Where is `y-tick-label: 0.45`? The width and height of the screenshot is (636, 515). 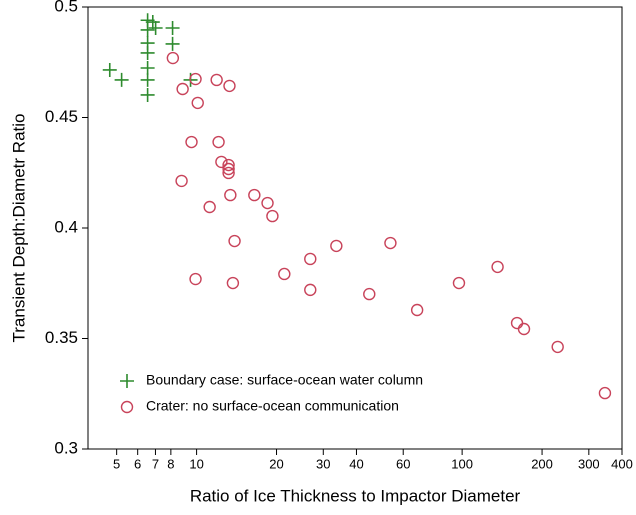 y-tick-label: 0.45 is located at coordinates (61, 116).